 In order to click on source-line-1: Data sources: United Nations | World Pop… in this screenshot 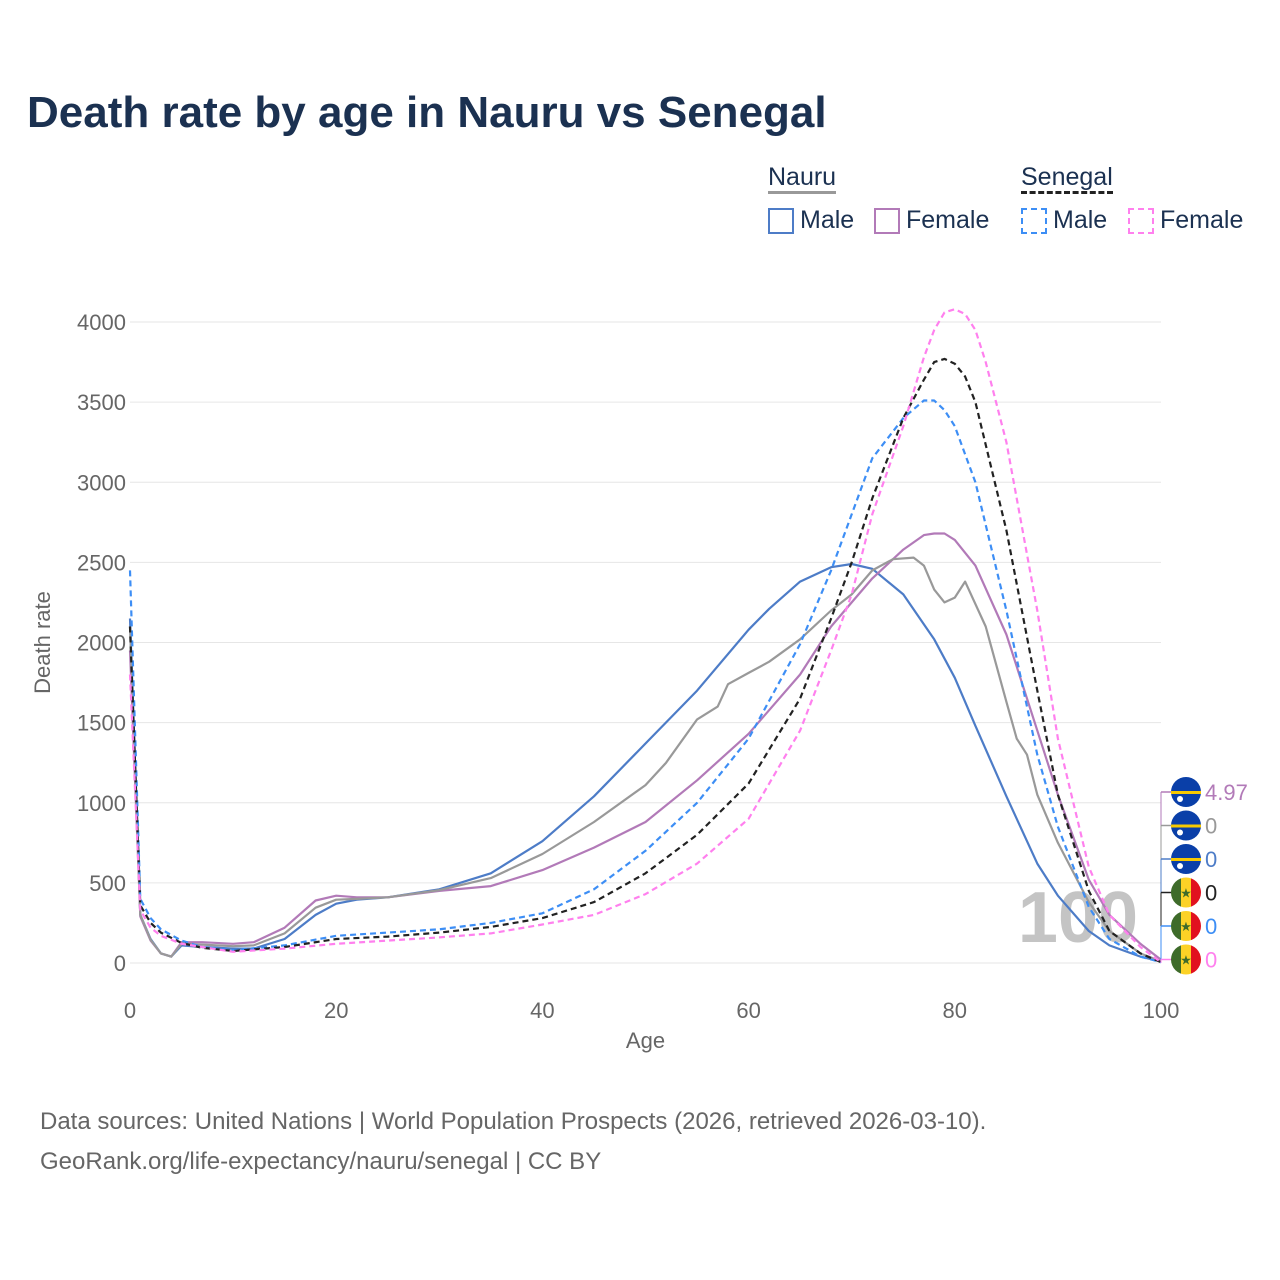, I will do `click(513, 1121)`.